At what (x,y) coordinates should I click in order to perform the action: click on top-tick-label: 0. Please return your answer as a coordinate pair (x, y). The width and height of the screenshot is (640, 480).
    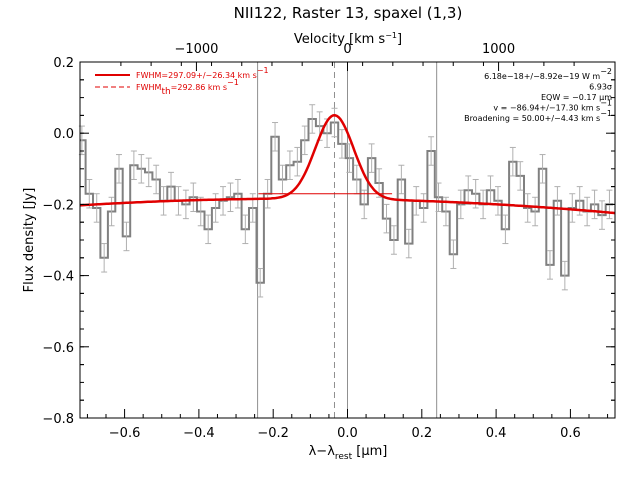
    Looking at the image, I should click on (347, 49).